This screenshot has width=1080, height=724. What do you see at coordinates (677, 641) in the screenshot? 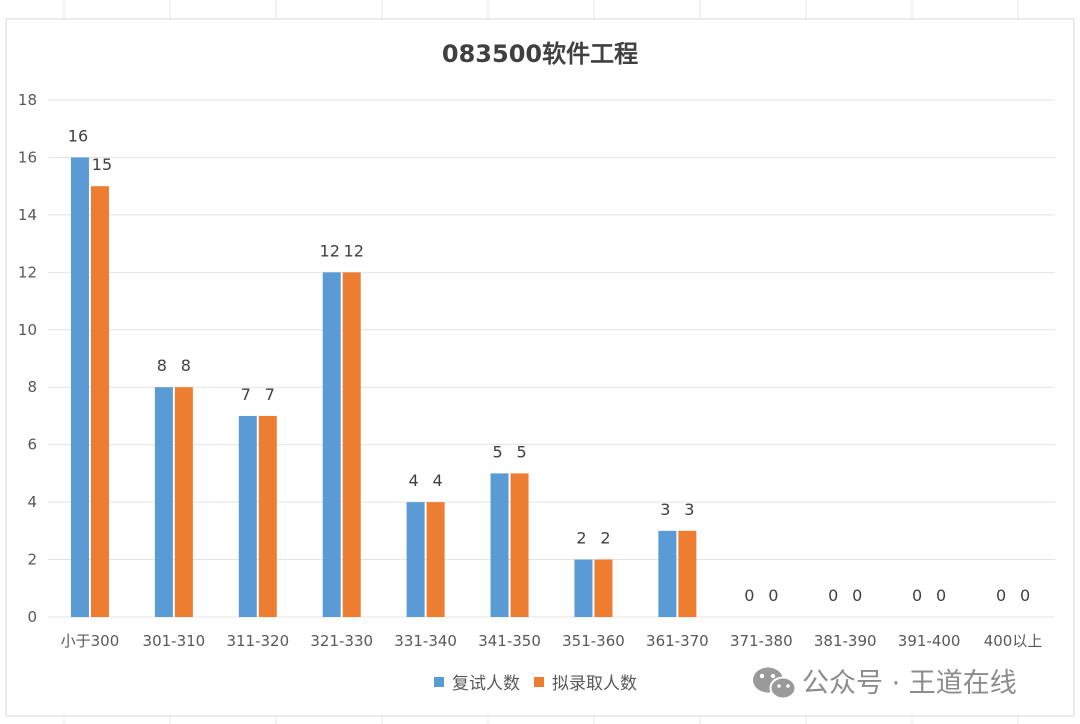
I see `x-tick-label: 361-370` at bounding box center [677, 641].